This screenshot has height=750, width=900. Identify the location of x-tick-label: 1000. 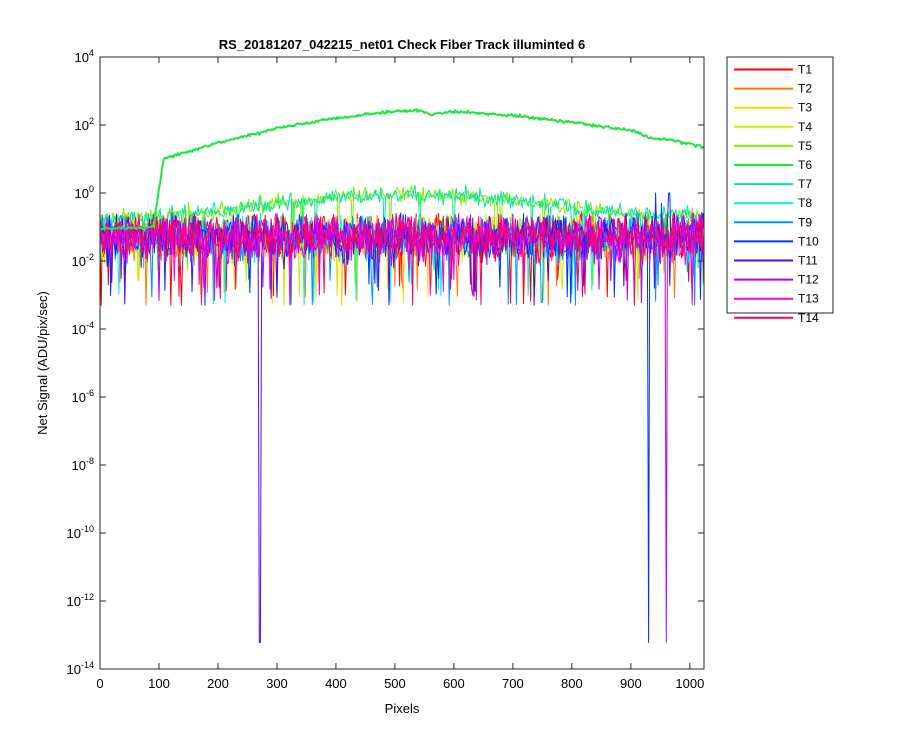
(689, 683).